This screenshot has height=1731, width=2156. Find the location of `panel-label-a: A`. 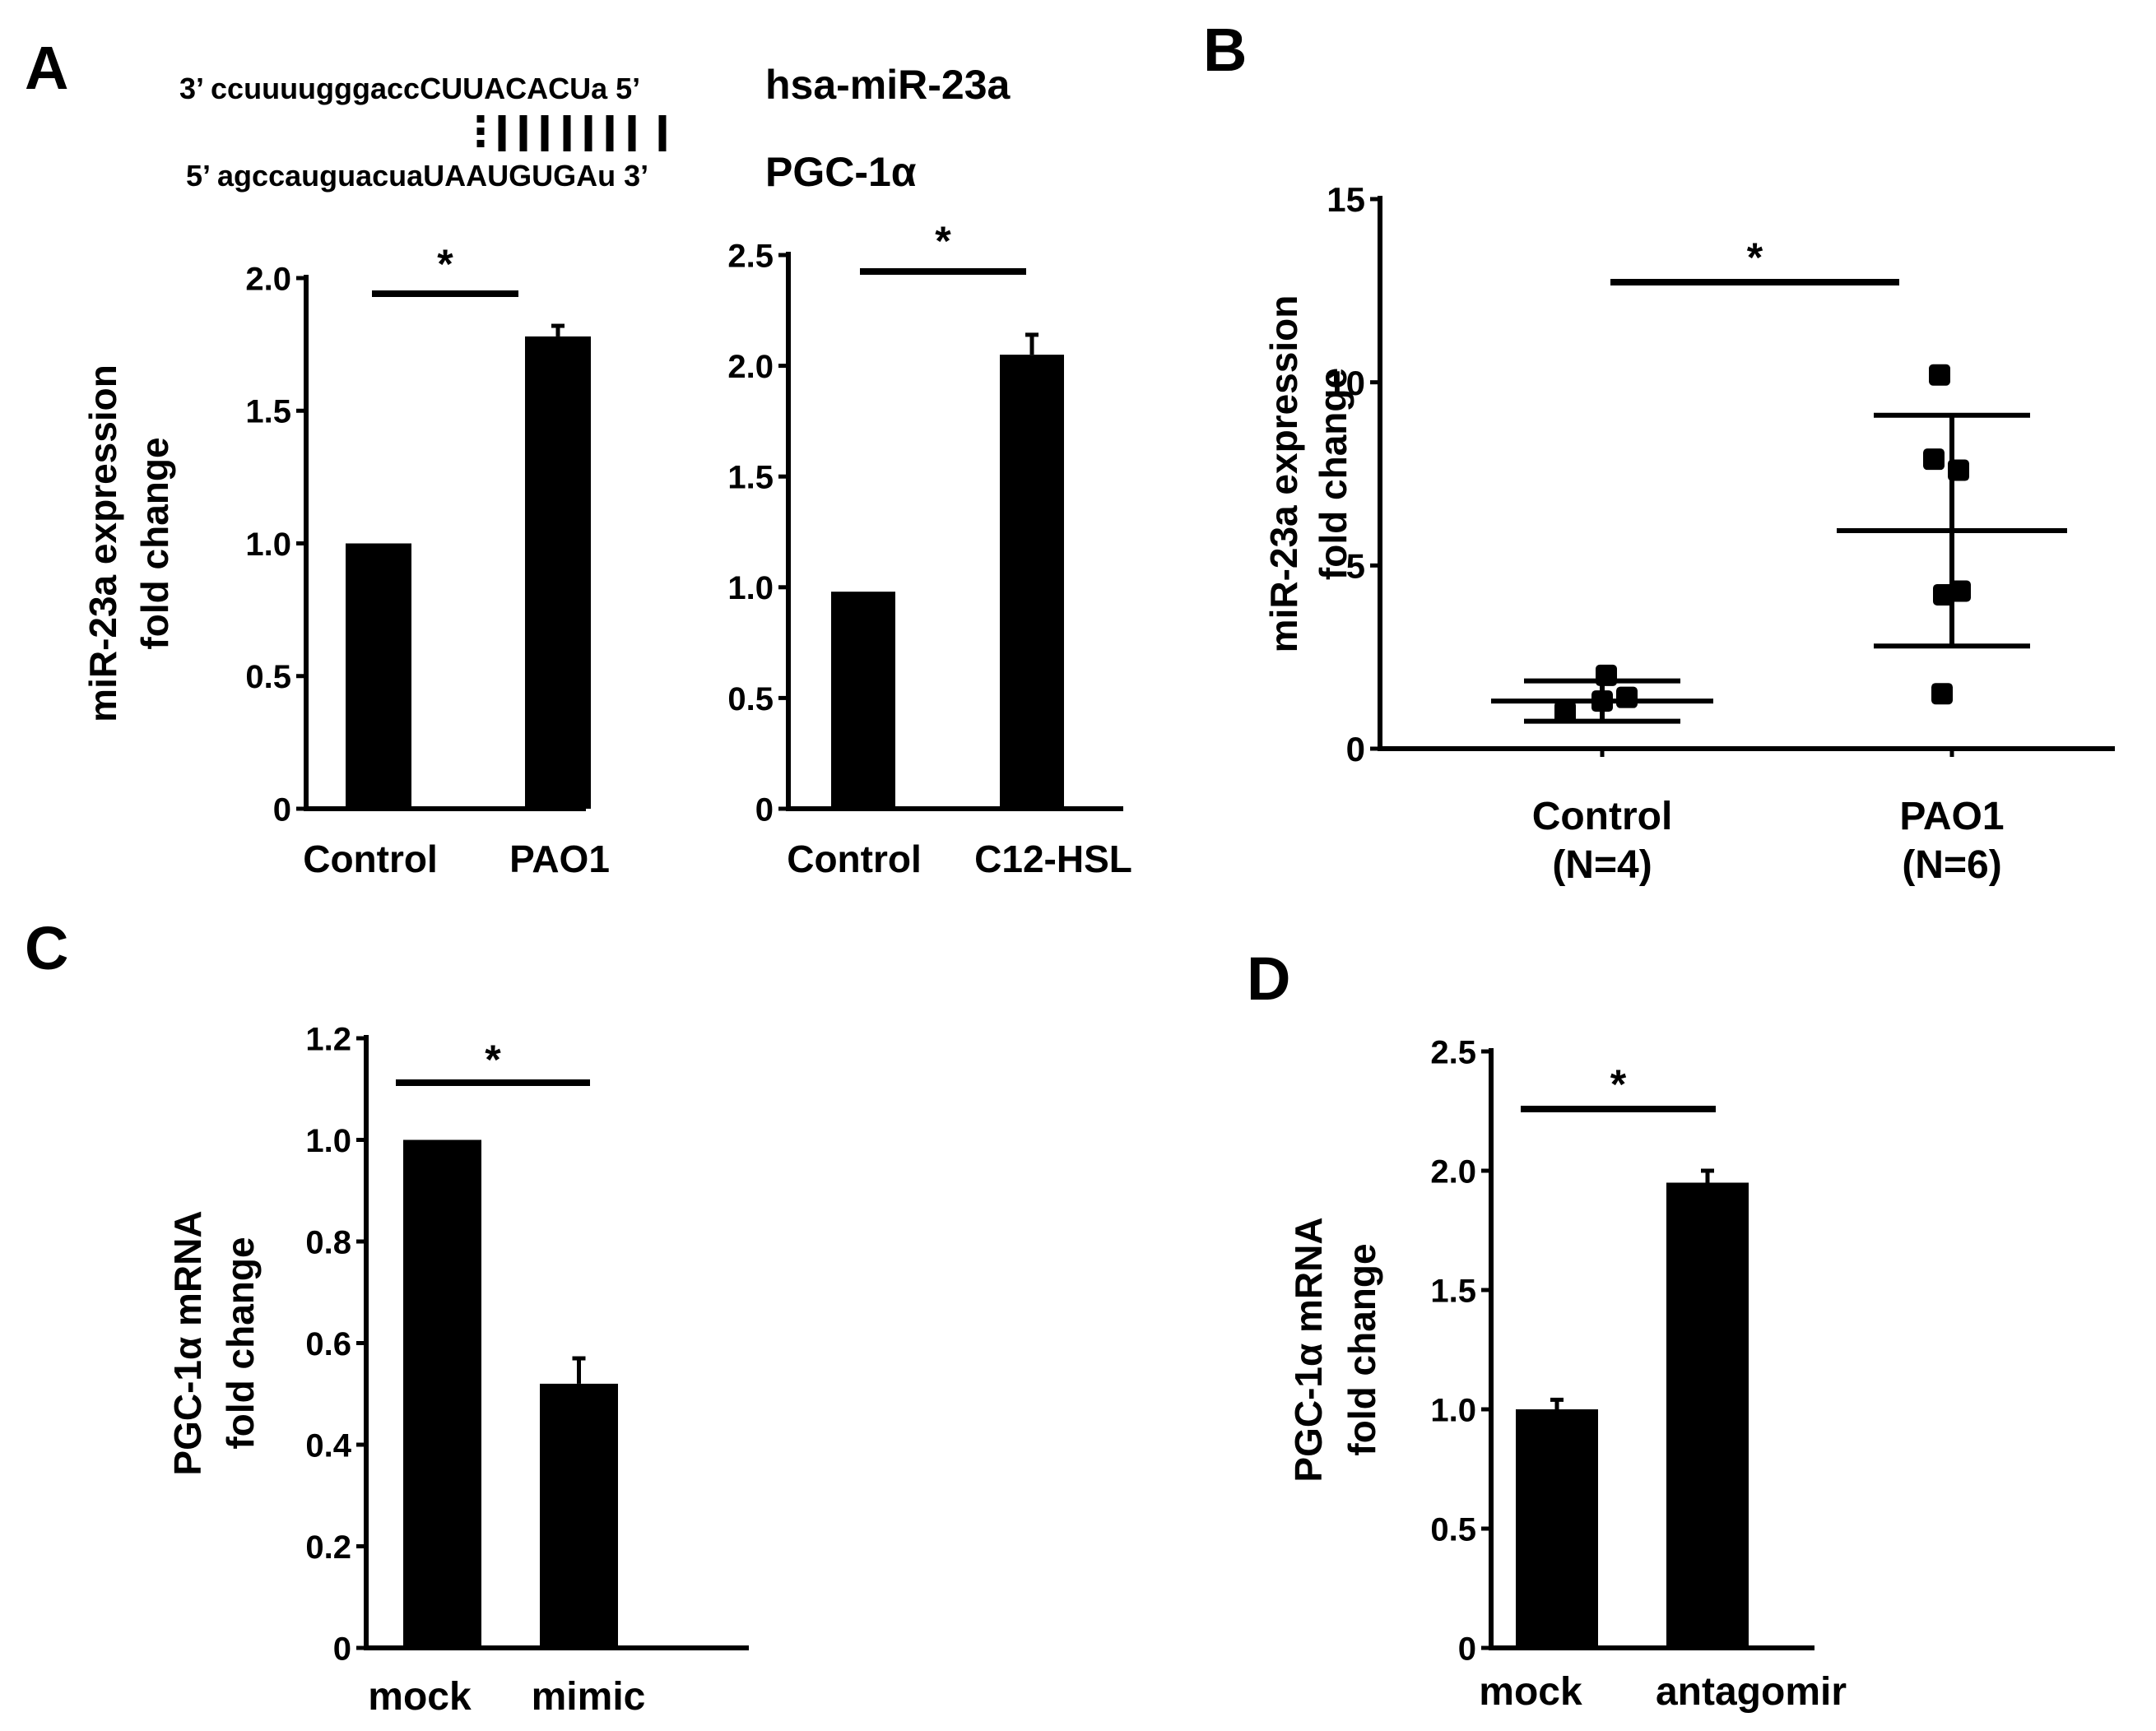

panel-label-a: A is located at coordinates (46, 68).